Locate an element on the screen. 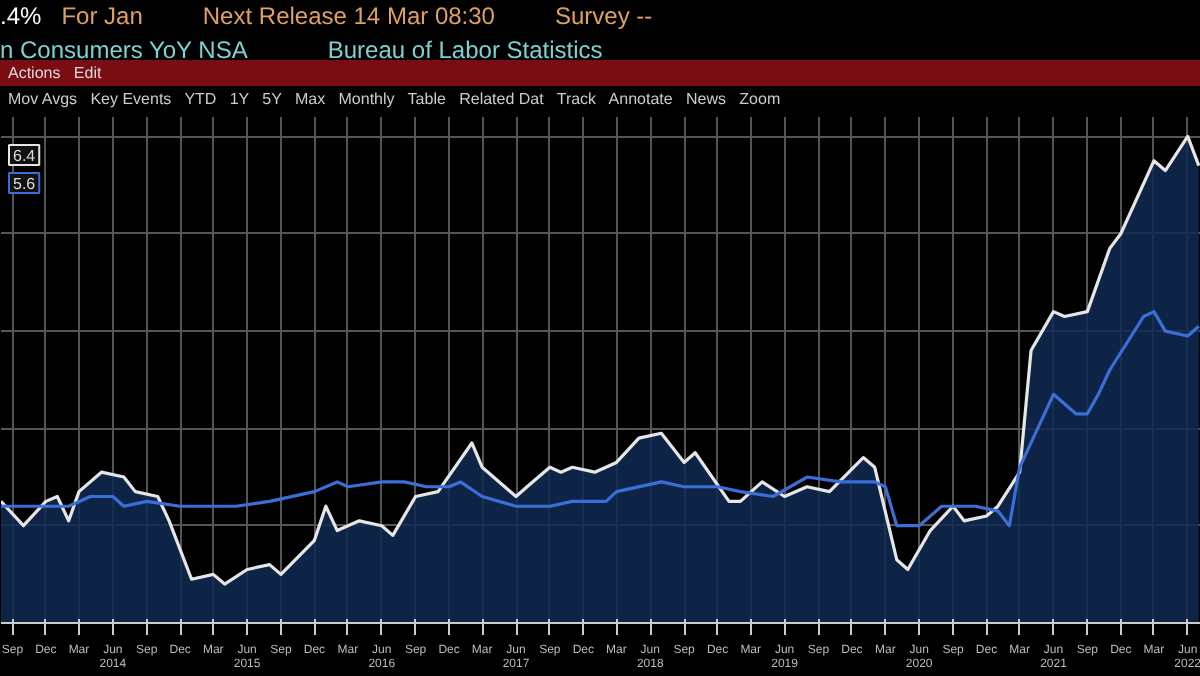 The height and width of the screenshot is (676, 1200). chart-title: n Consumers YoY NSA is located at coordinates (124, 50).